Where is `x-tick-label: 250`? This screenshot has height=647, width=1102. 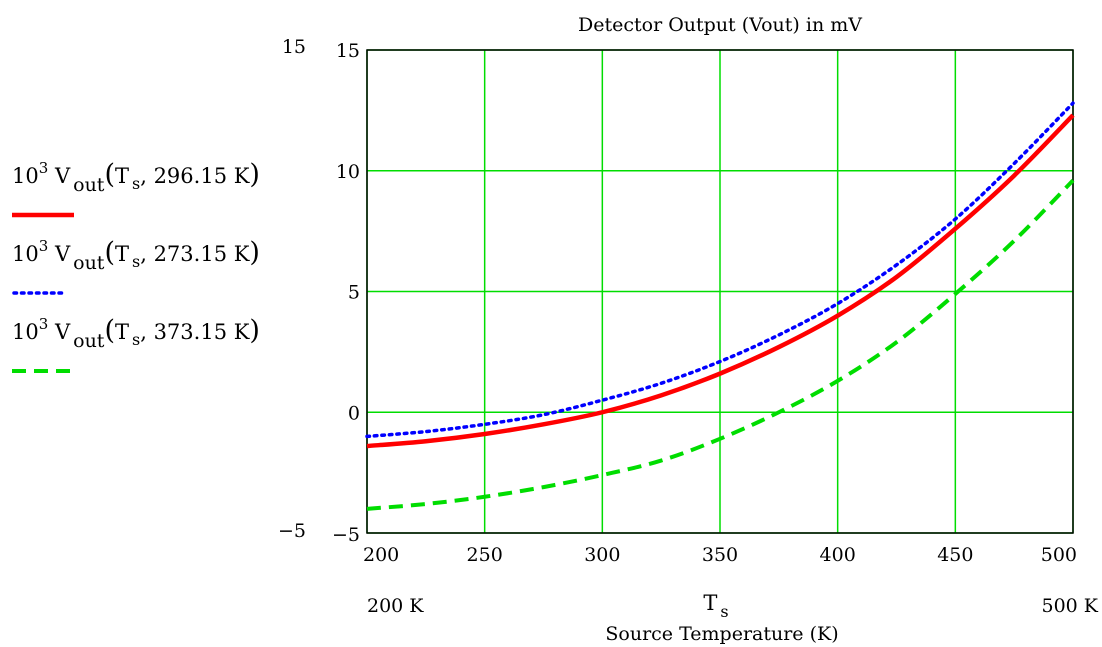
x-tick-label: 250 is located at coordinates (485, 555).